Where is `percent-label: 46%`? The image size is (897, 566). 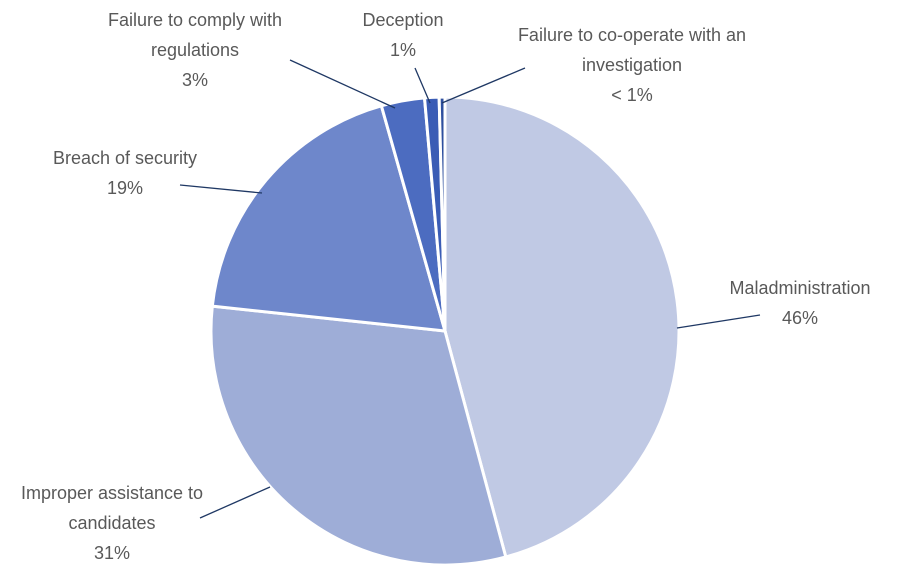
percent-label: 46% is located at coordinates (800, 318).